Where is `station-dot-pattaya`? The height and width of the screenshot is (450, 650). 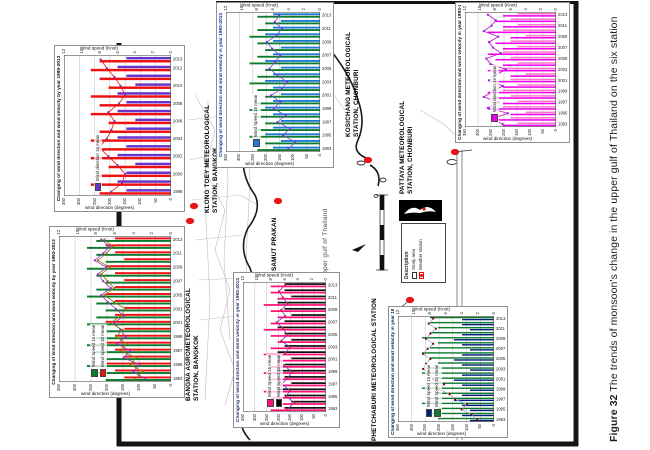
station-dot-pattaya is located at coordinates (455, 152).